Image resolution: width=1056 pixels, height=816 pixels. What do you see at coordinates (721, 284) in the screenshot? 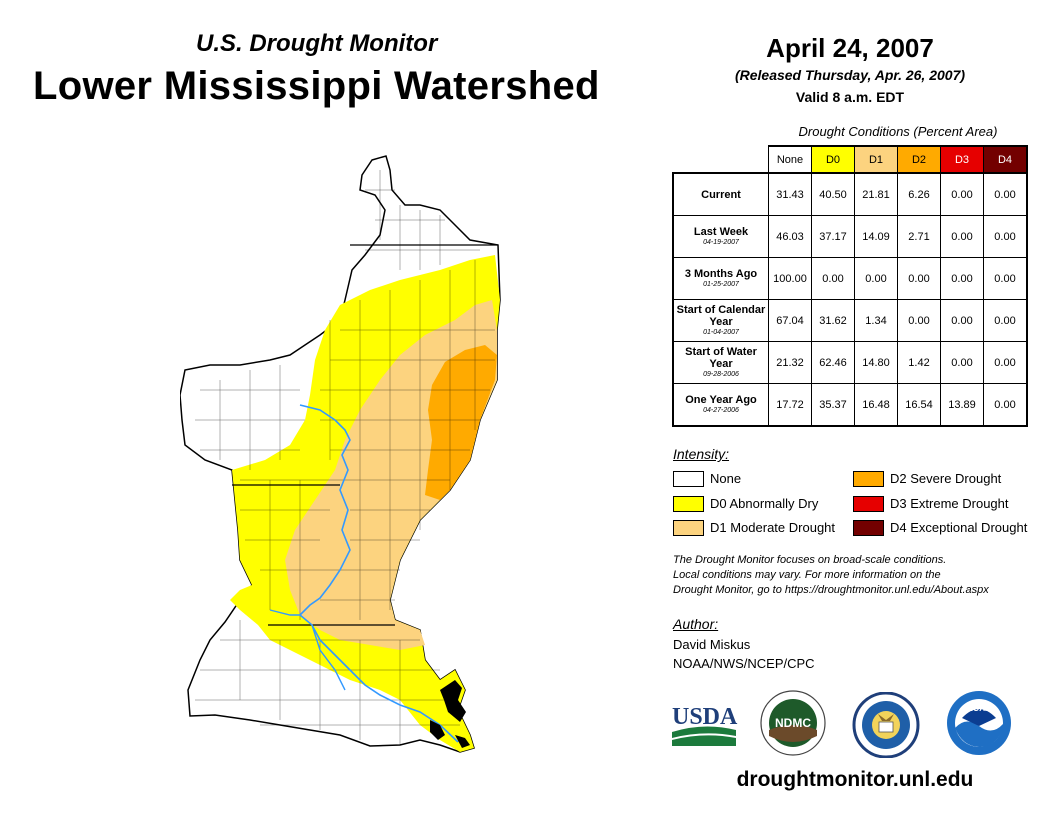
I see `row-date: 01-25-2007` at bounding box center [721, 284].